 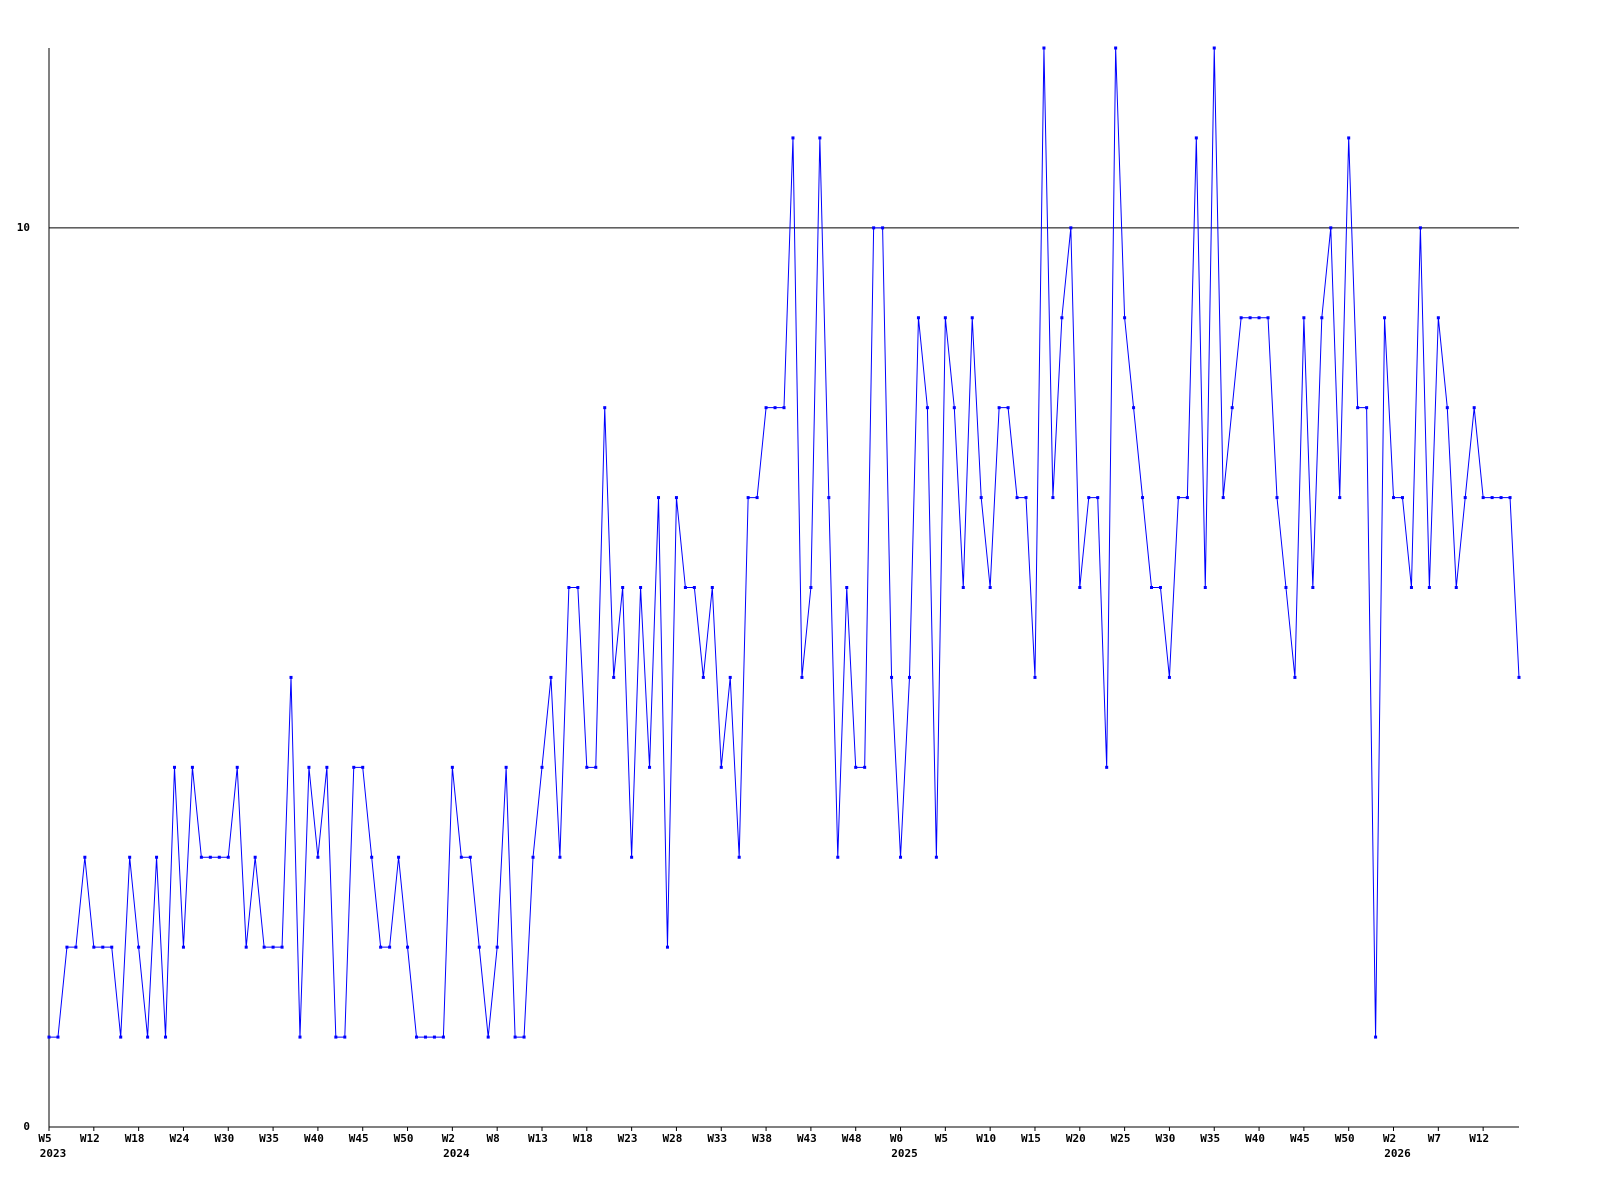 What do you see at coordinates (673, 1138) in the screenshot?
I see `x-tick-label: W28` at bounding box center [673, 1138].